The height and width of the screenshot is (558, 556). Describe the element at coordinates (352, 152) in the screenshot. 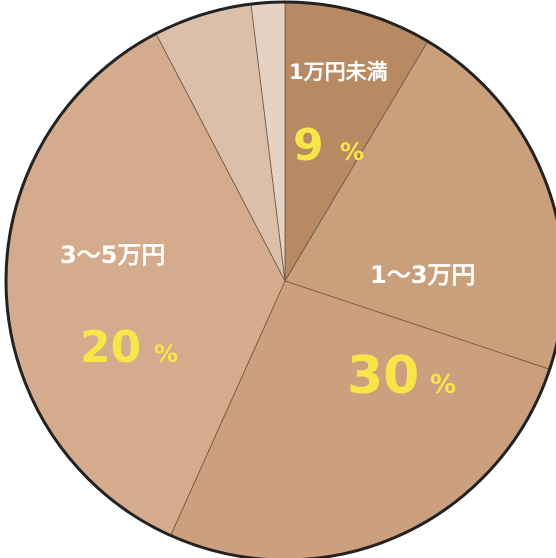

I see `slice-unit-under-1man: %` at that location.